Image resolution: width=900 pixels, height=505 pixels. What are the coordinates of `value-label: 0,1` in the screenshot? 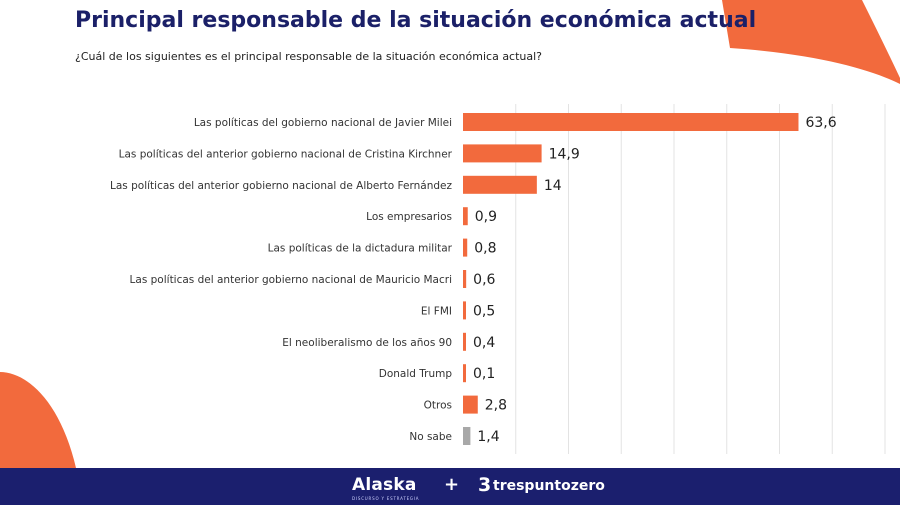 It's located at (484, 374).